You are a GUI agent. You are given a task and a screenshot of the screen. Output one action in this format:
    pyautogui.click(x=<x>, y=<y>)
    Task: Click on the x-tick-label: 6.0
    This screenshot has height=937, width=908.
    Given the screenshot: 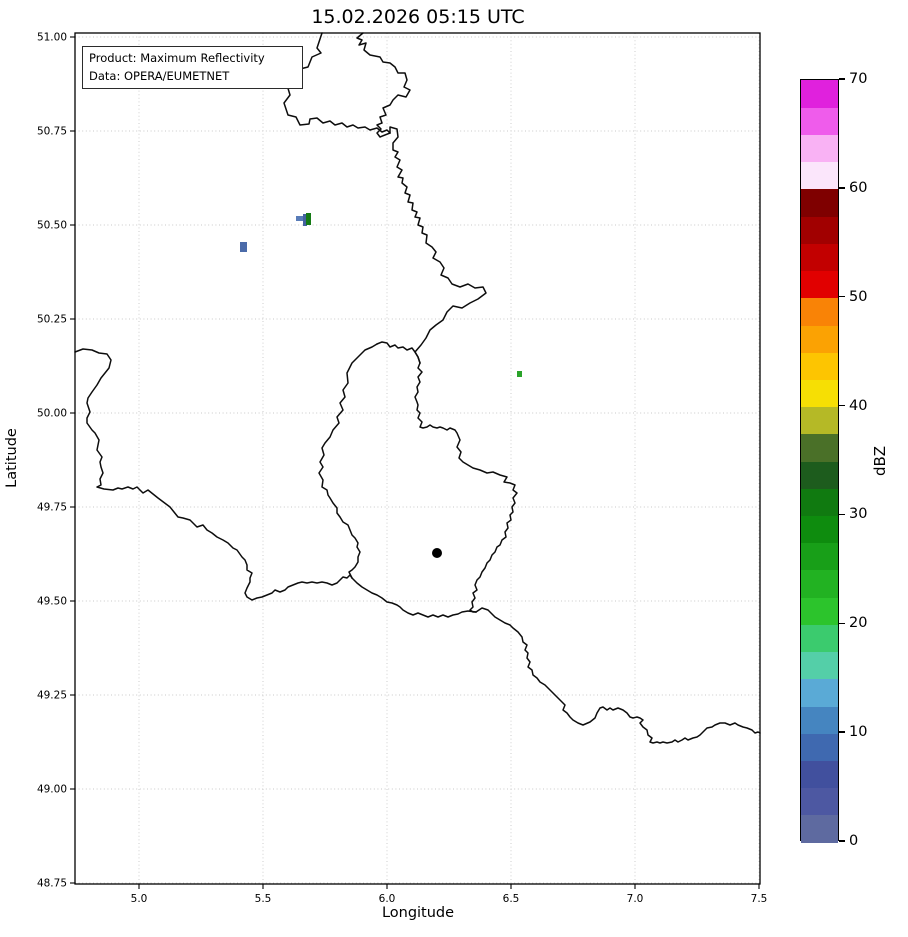 What is the action you would take?
    pyautogui.click(x=387, y=899)
    